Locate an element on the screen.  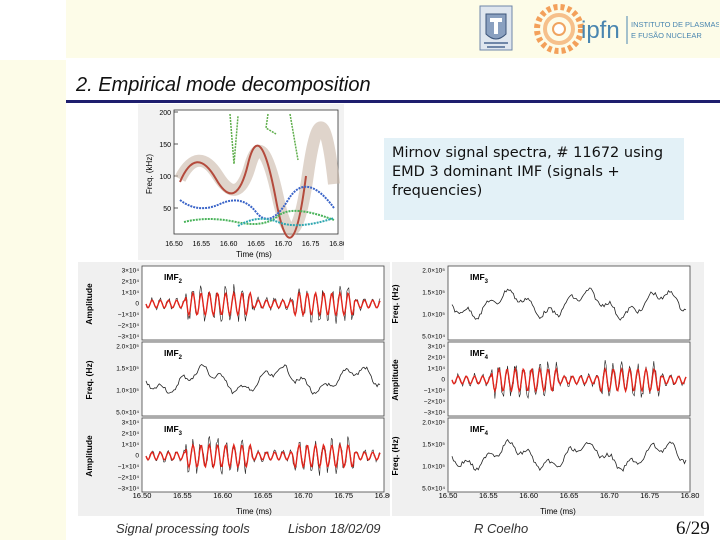
left-xticks: 16.50 16.55 16.60 16.65 16.70 16.75 16.80 is located at coordinates (261, 495).